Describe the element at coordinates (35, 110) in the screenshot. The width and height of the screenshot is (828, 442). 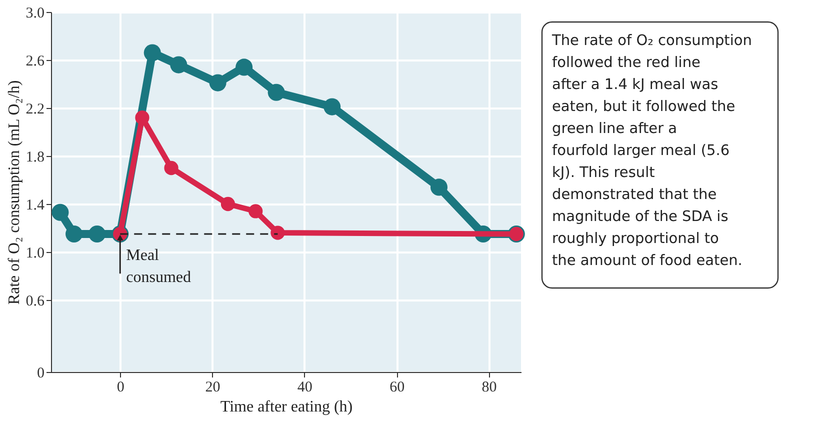
I see `y-tick-label: 2.2` at that location.